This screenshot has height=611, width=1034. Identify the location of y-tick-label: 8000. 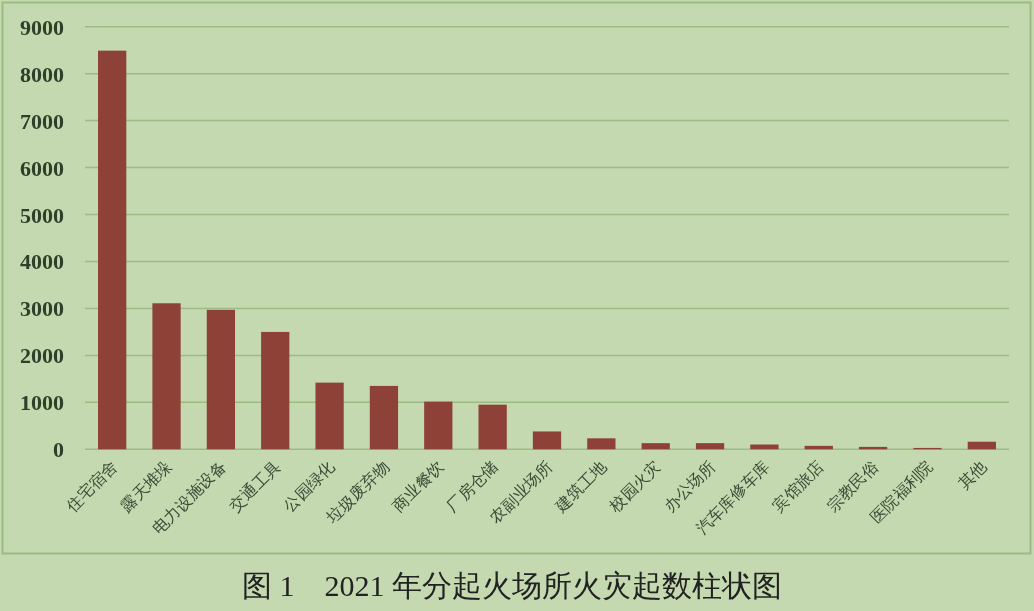
(42, 74).